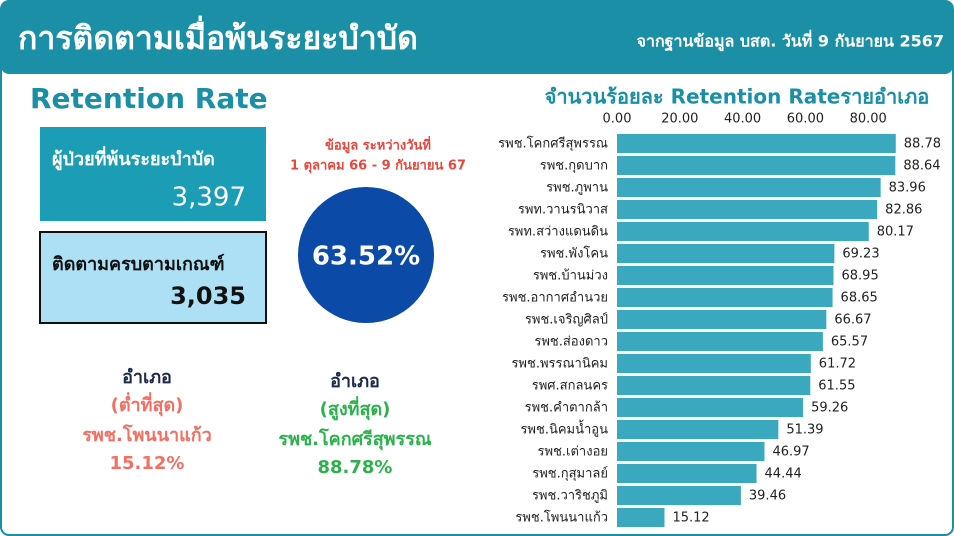 The width and height of the screenshot is (954, 536). I want to click on followed-label: ติดตามครบตามเกณฑ์, so click(138, 264).